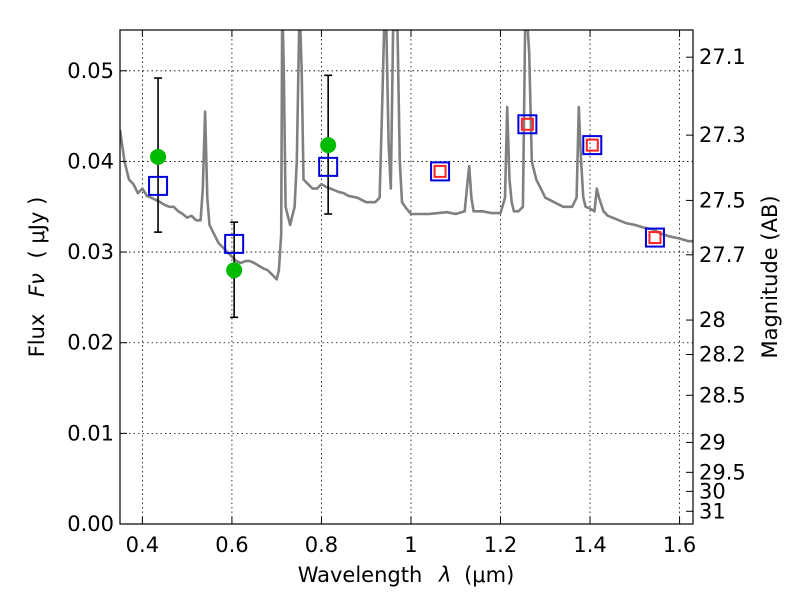  What do you see at coordinates (489, 575) in the screenshot?
I see `x-axis-title-unit: (μm)` at bounding box center [489, 575].